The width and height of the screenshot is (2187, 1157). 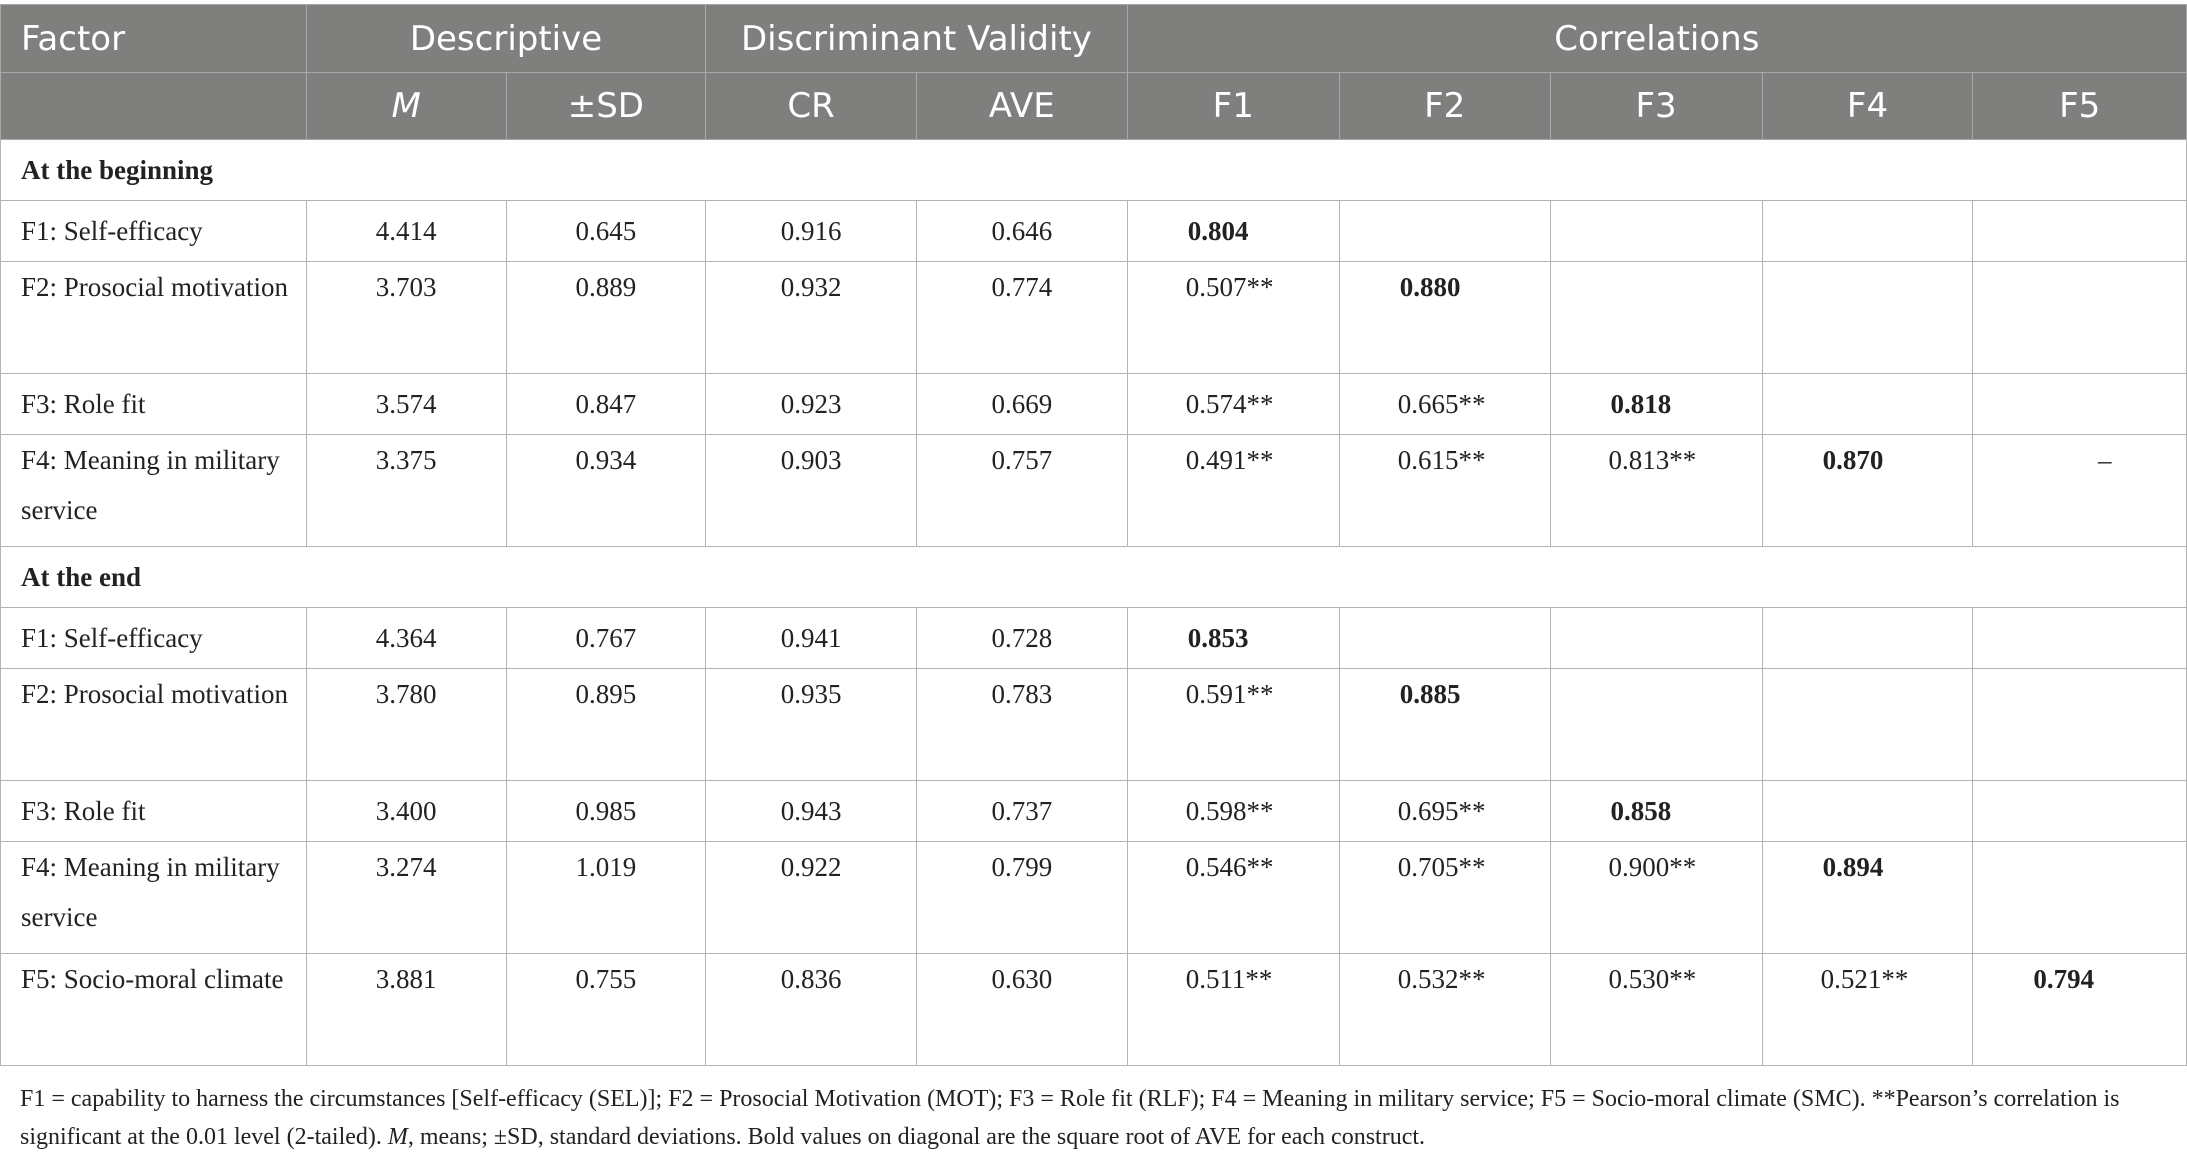 What do you see at coordinates (406, 231) in the screenshot?
I see `cell-m: 4.414` at bounding box center [406, 231].